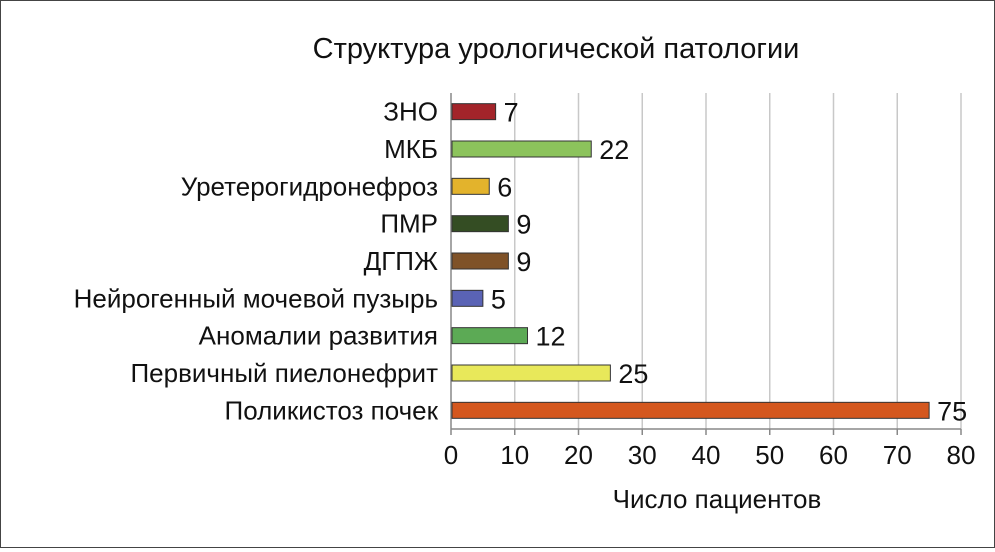 The height and width of the screenshot is (552, 995). What do you see at coordinates (614, 150) in the screenshot?
I see `data-label: 22` at bounding box center [614, 150].